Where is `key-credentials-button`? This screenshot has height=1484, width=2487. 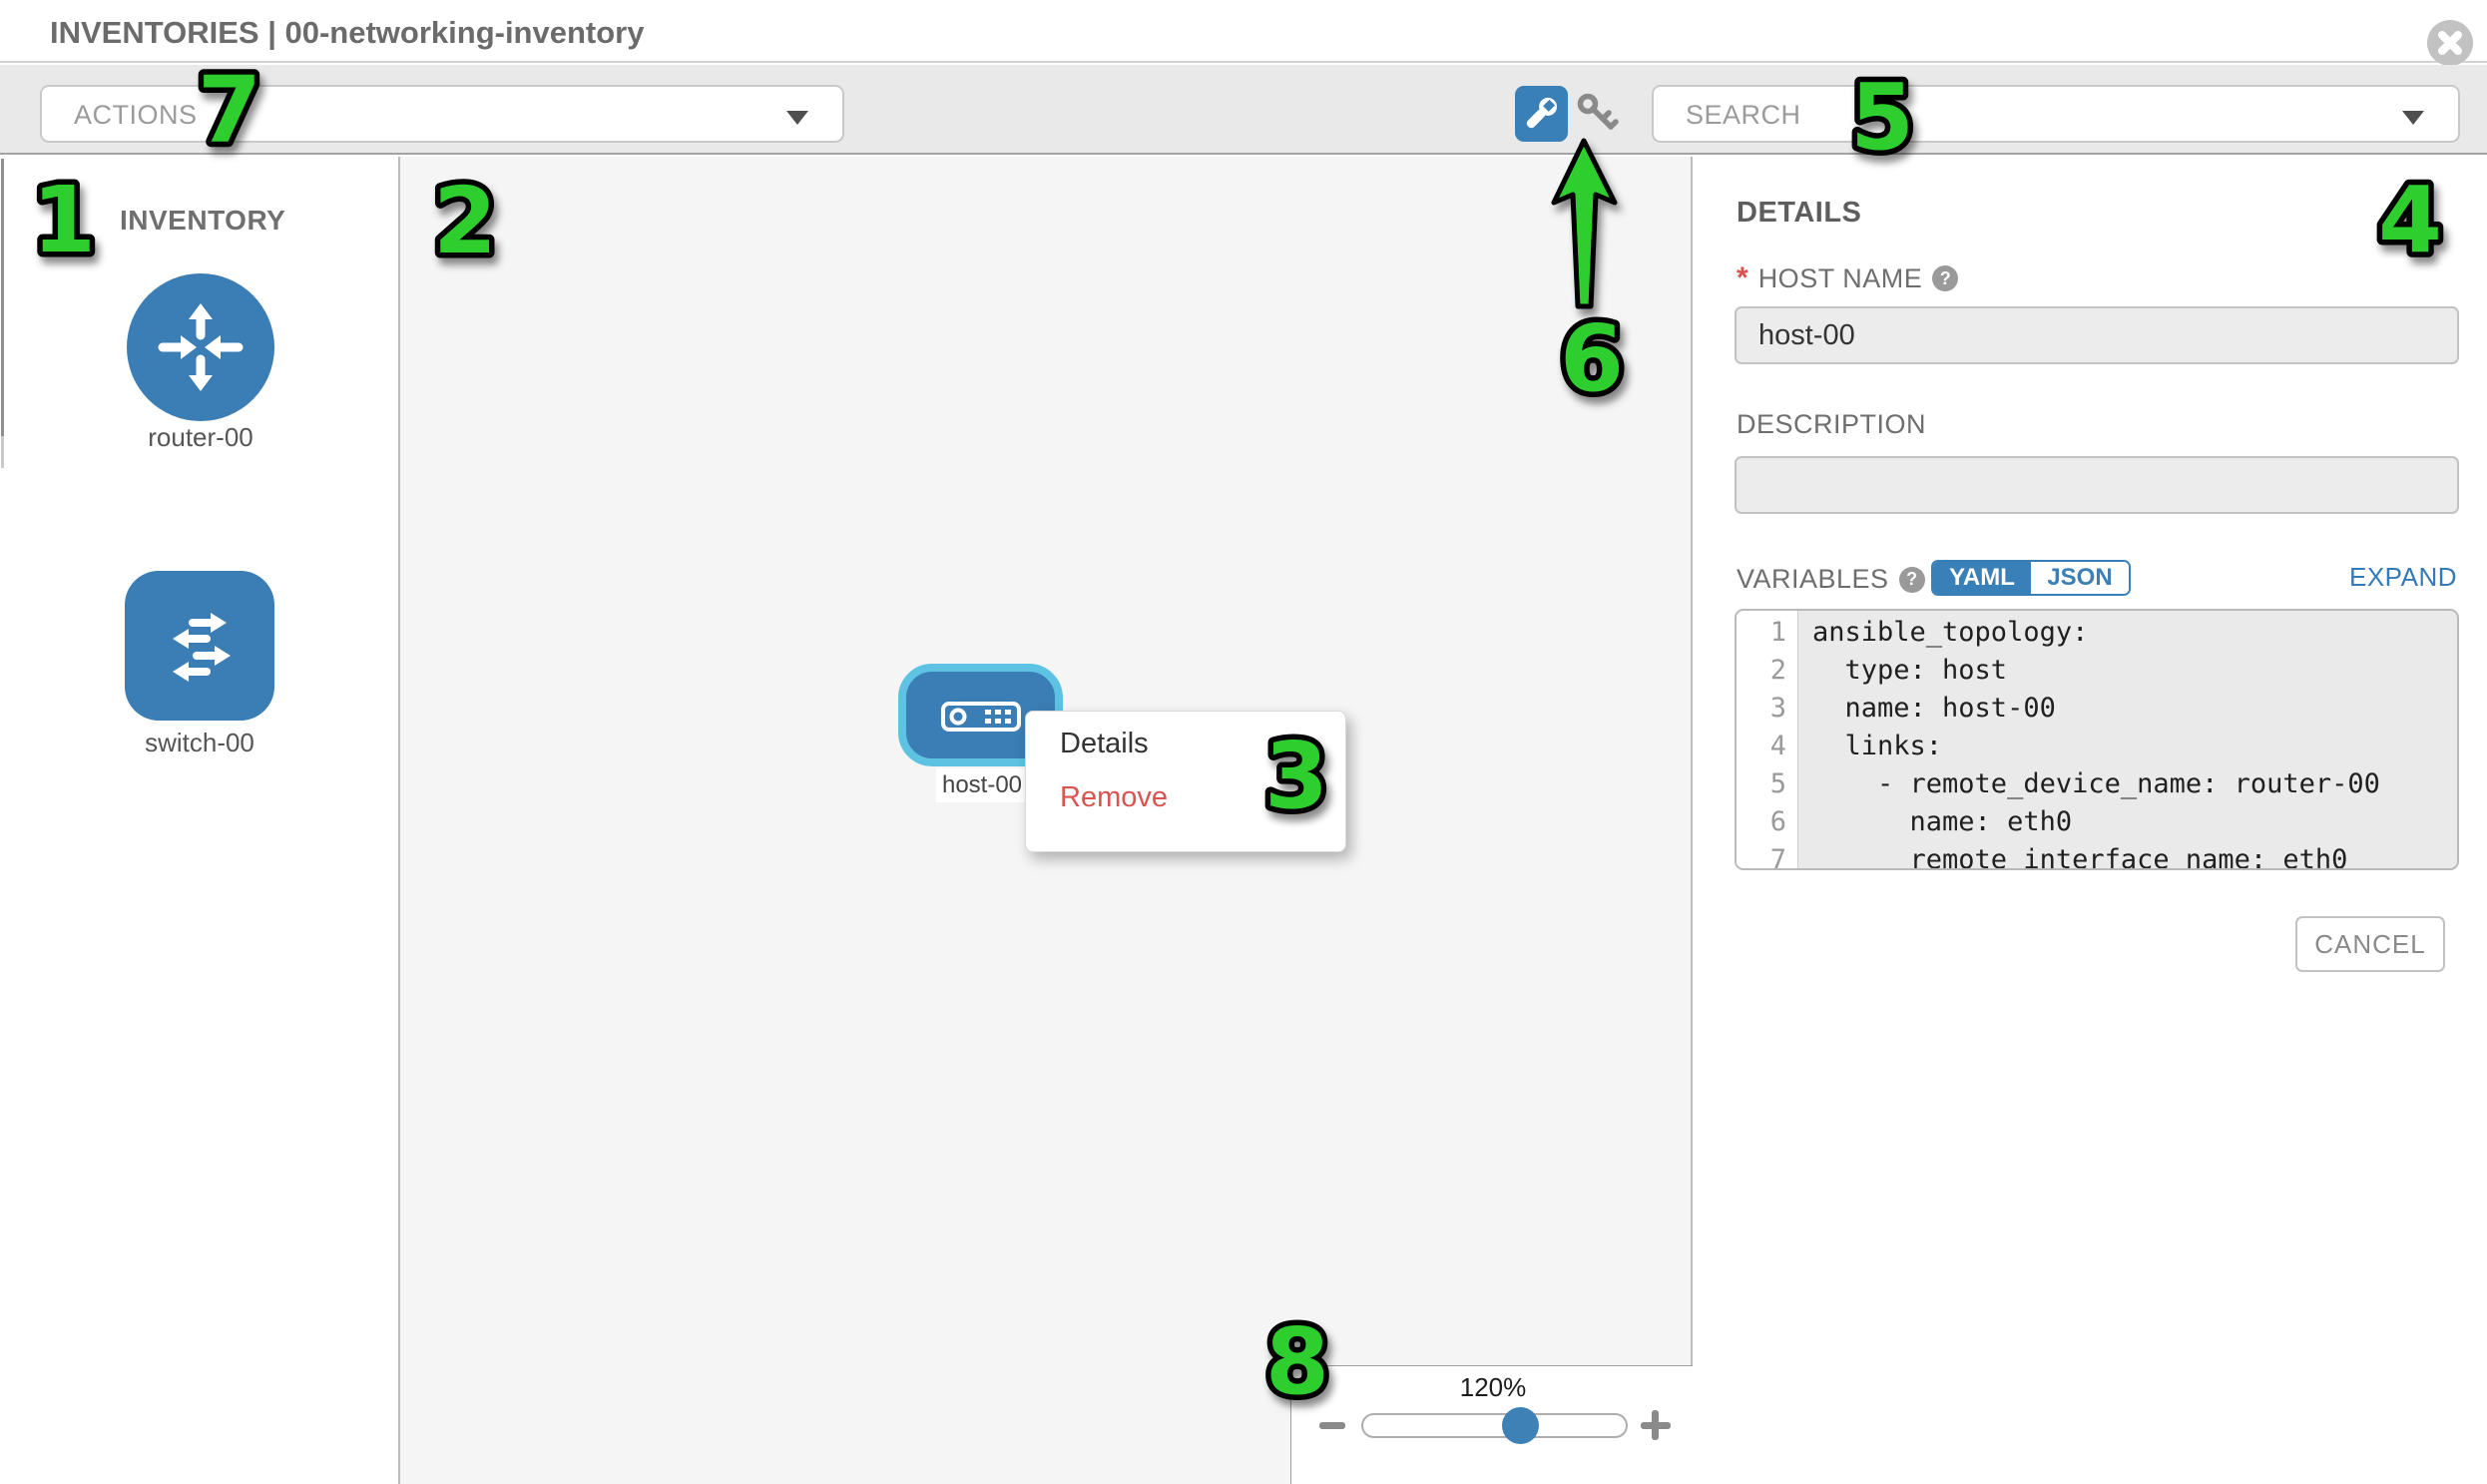 key-credentials-button is located at coordinates (1598, 114).